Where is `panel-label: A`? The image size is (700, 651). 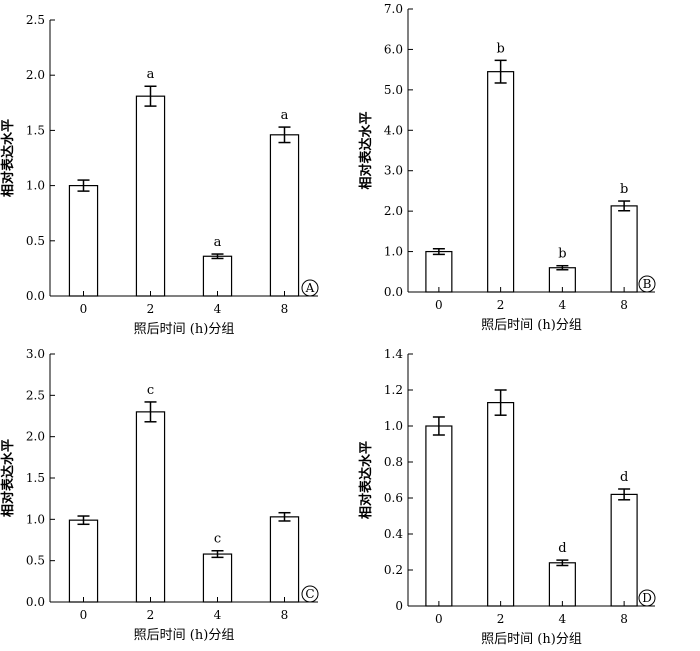
panel-label: A is located at coordinates (310, 288).